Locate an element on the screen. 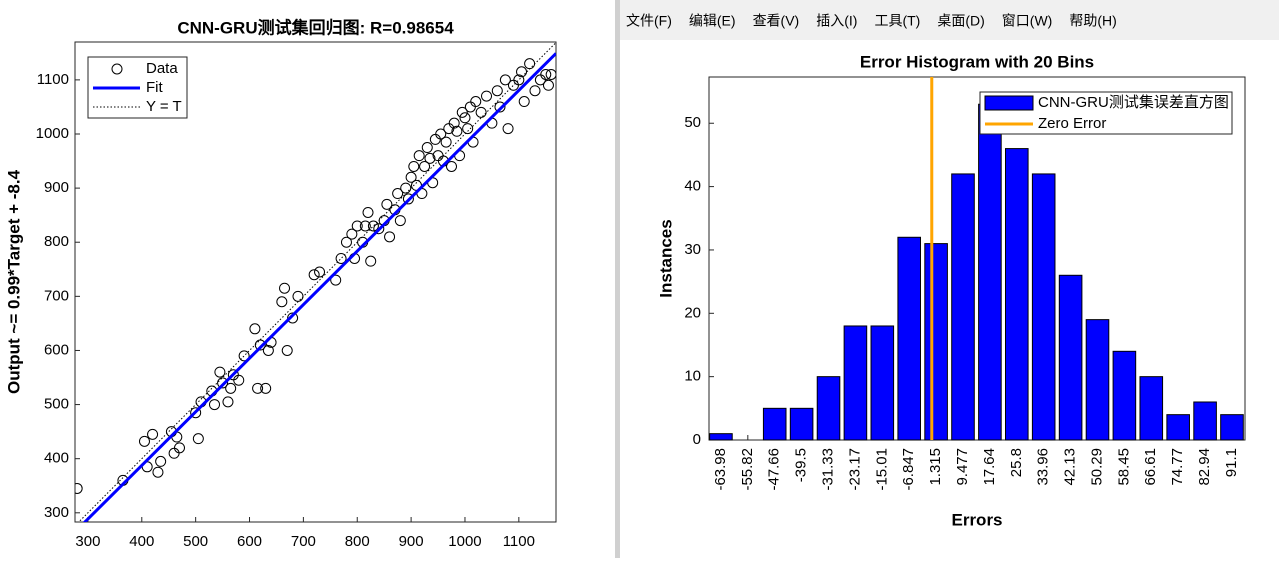 The width and height of the screenshot is (1279, 563). x-axis-label: Errors is located at coordinates (976, 519).